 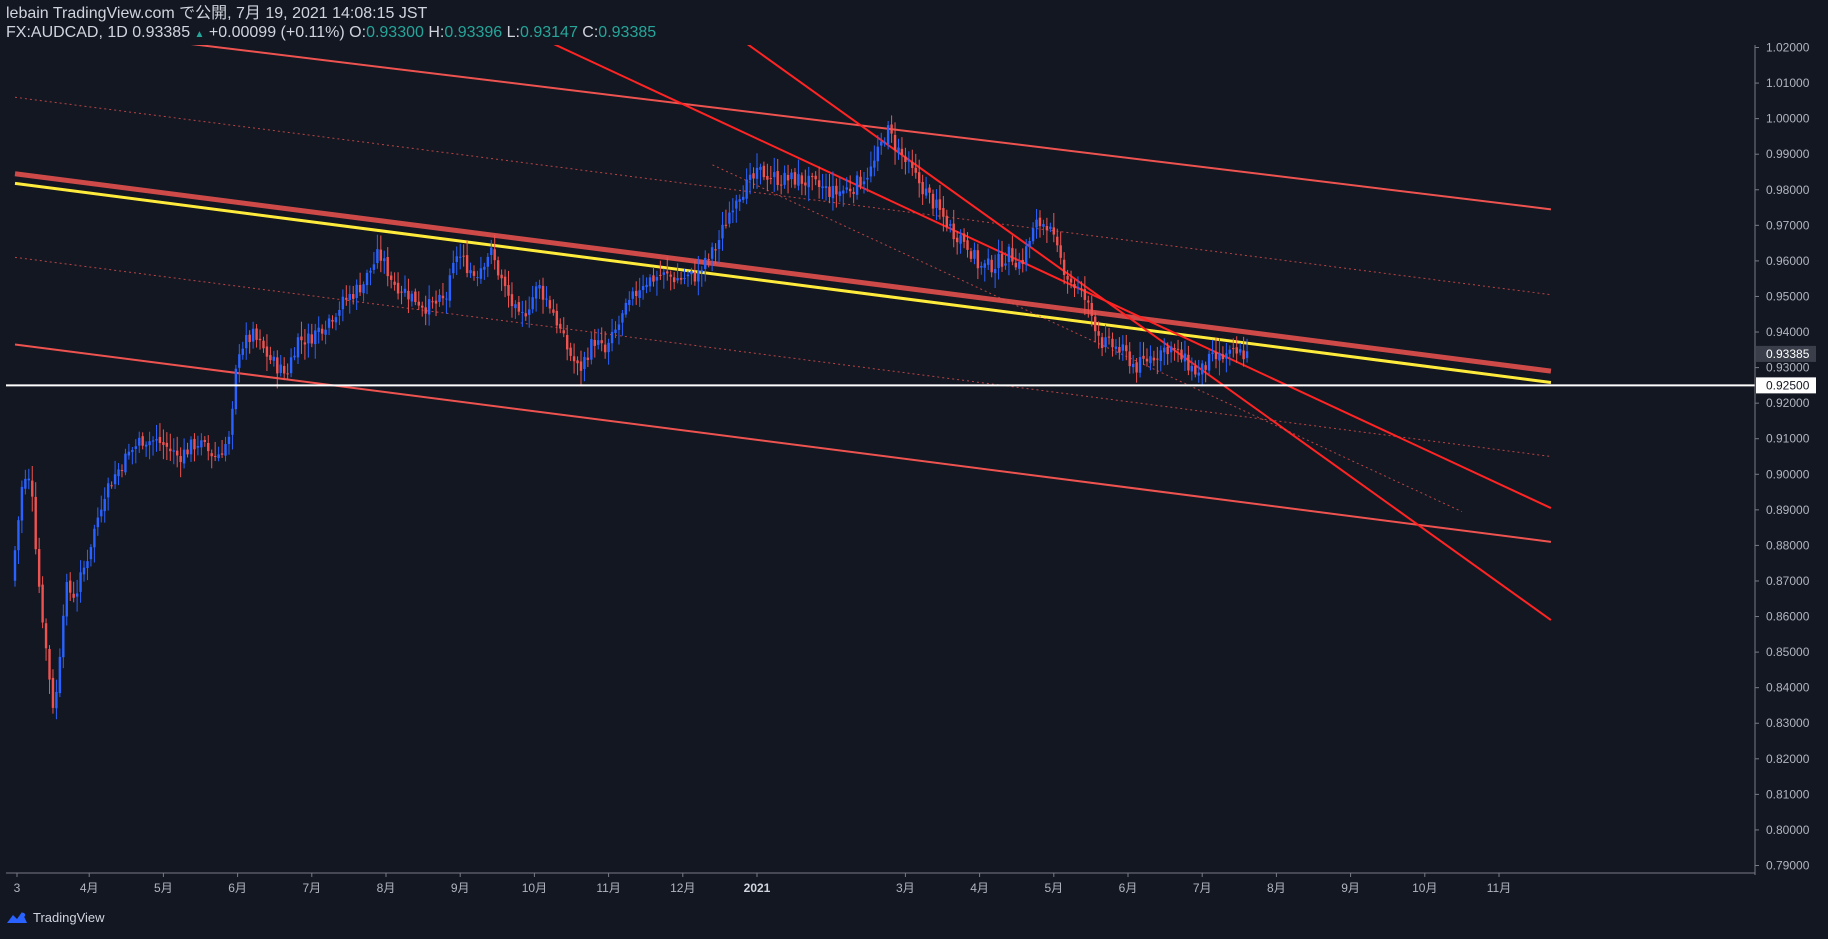 What do you see at coordinates (67, 32) in the screenshot?
I see `symbol-label: FX:AUDCAD, 1D` at bounding box center [67, 32].